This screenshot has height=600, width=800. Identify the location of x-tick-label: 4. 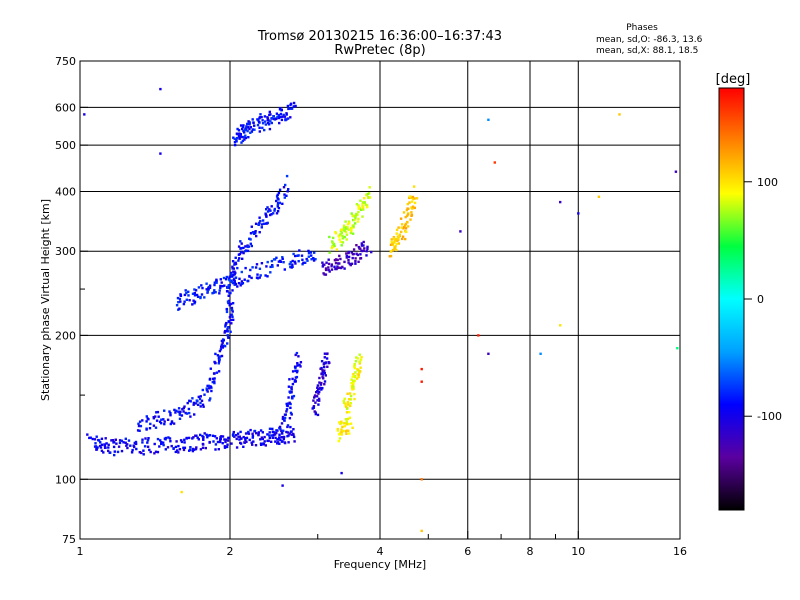
(380, 551).